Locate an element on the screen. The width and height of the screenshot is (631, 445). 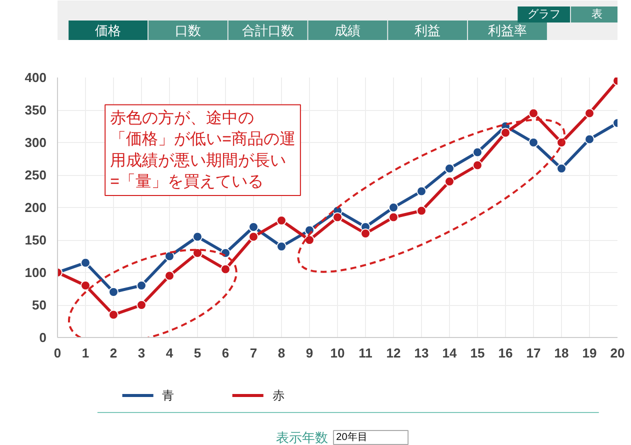
y-tick-label: 100 is located at coordinates (35, 272).